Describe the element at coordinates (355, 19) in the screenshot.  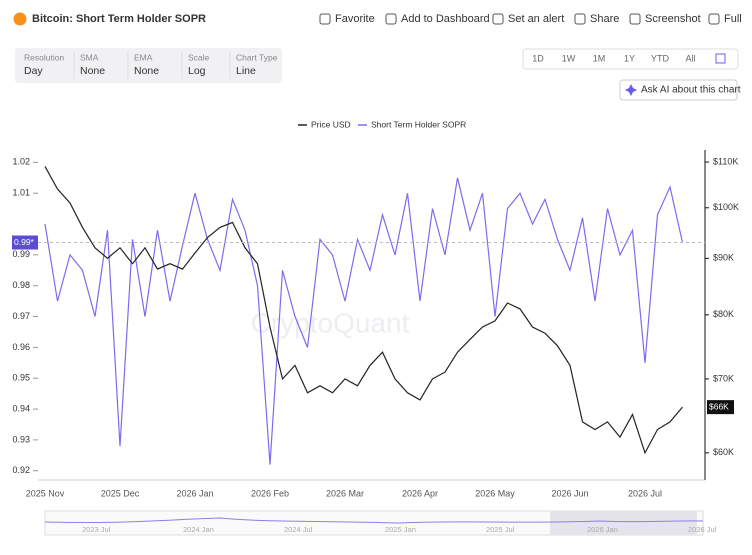
I see `action-label: Favorite` at that location.